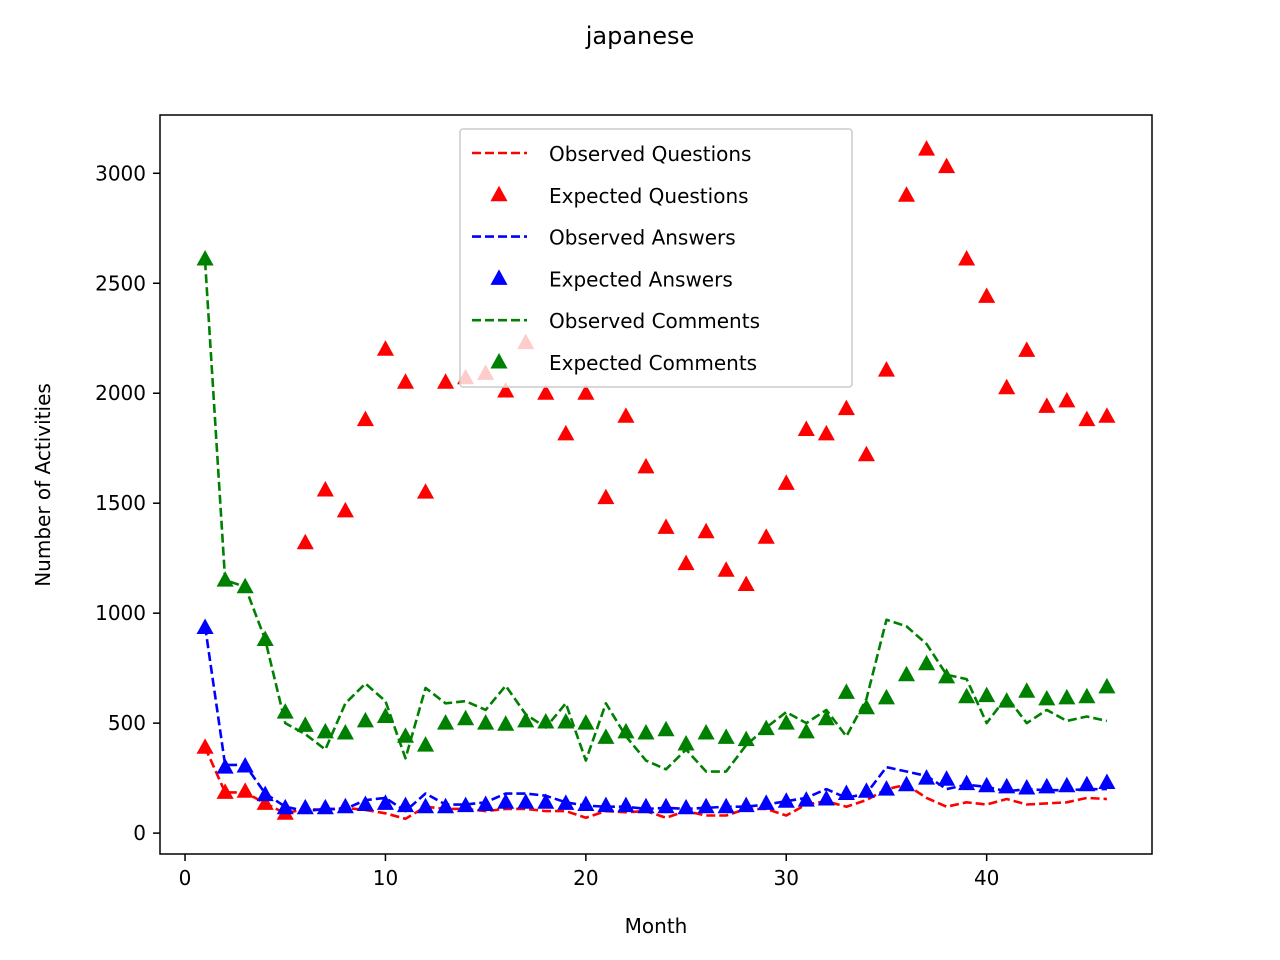  What do you see at coordinates (642, 238) in the screenshot?
I see `legend-label: Observed Answers` at bounding box center [642, 238].